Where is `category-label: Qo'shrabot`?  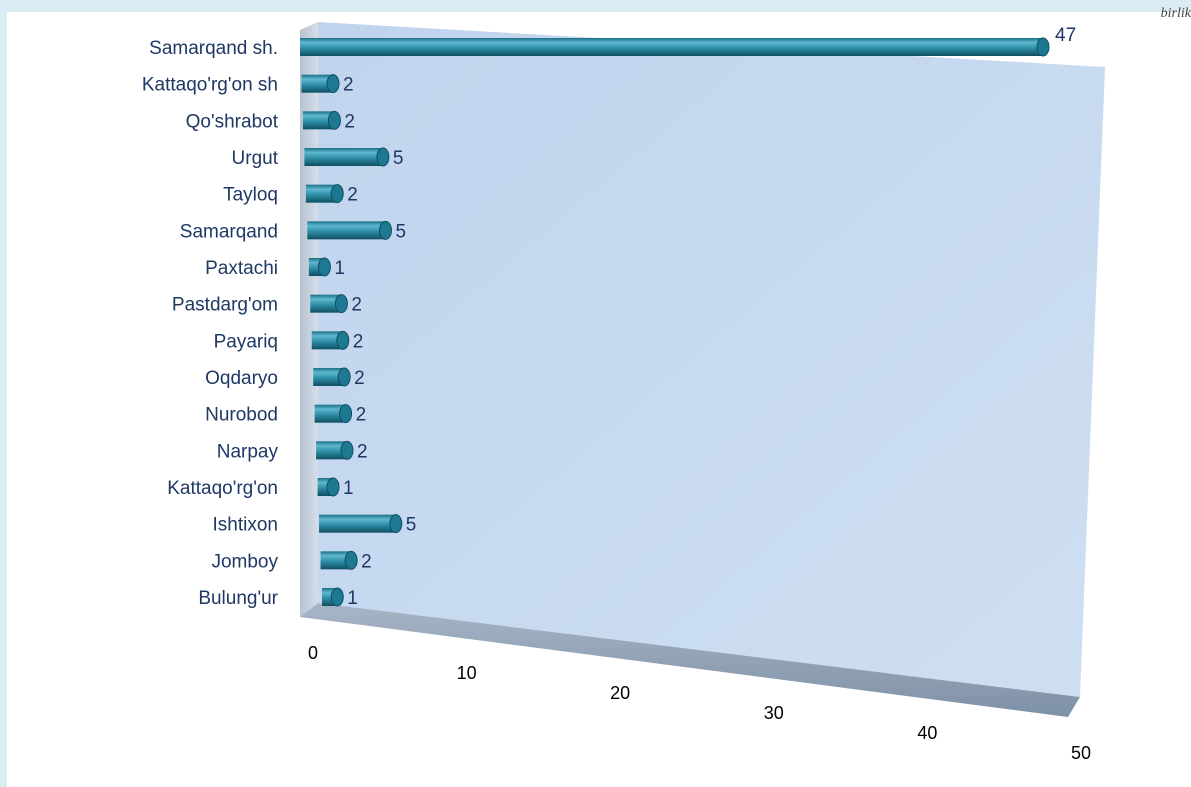 category-label: Qo'shrabot is located at coordinates (232, 121).